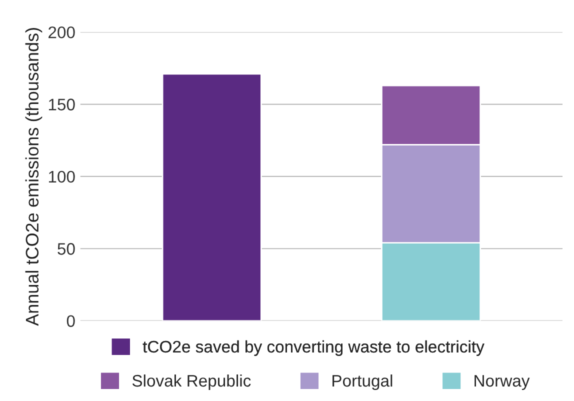  I want to click on legend-label: tCO2e saved by converting waste to electricity, so click(313, 348).